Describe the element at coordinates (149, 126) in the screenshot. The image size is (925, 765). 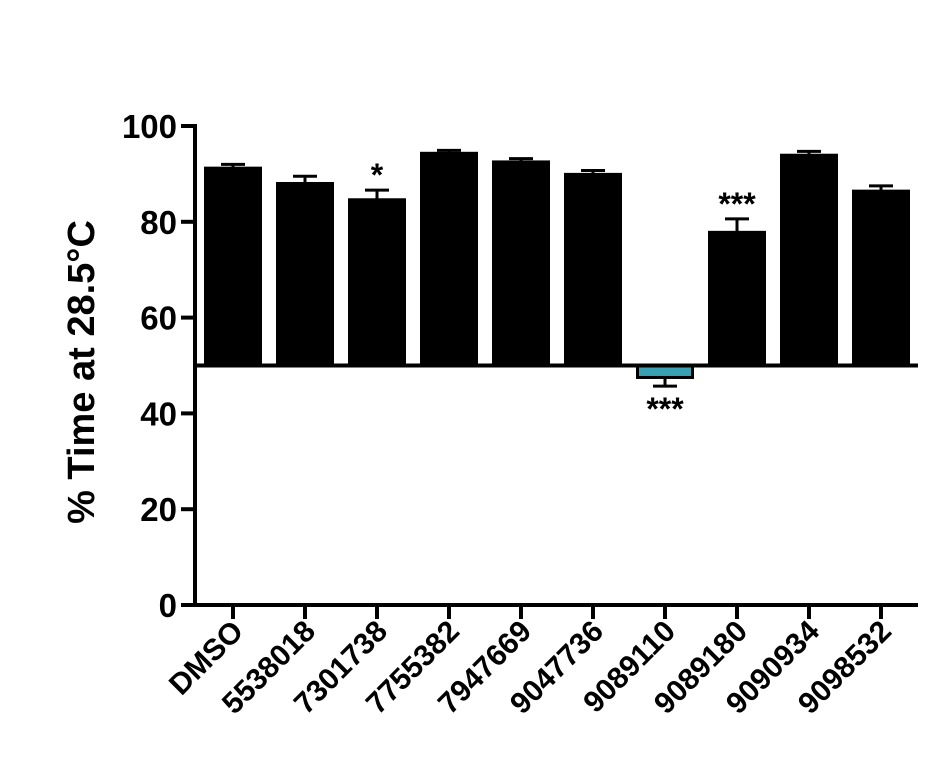
I see `y-tick-label: 100` at that location.